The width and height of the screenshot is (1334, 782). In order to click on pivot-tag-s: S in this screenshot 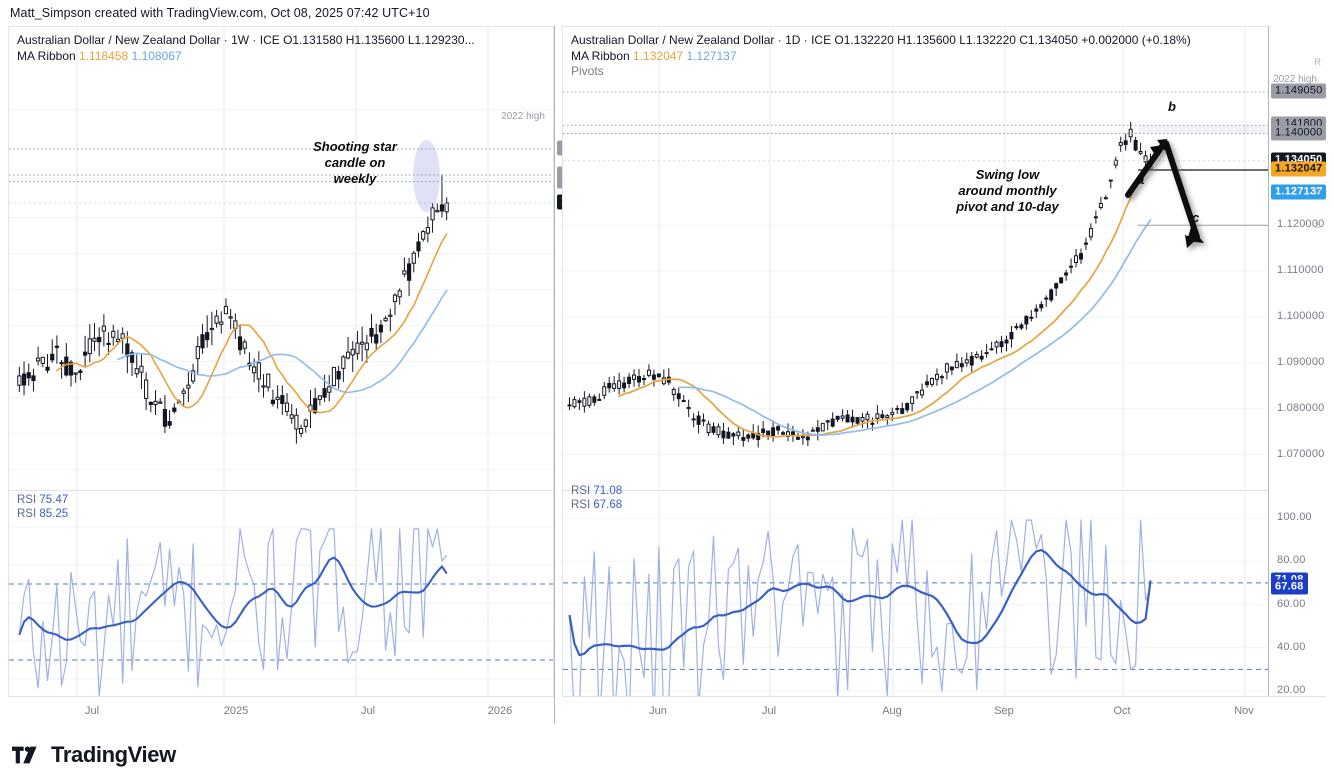, I will do `click(1317, 225)`.